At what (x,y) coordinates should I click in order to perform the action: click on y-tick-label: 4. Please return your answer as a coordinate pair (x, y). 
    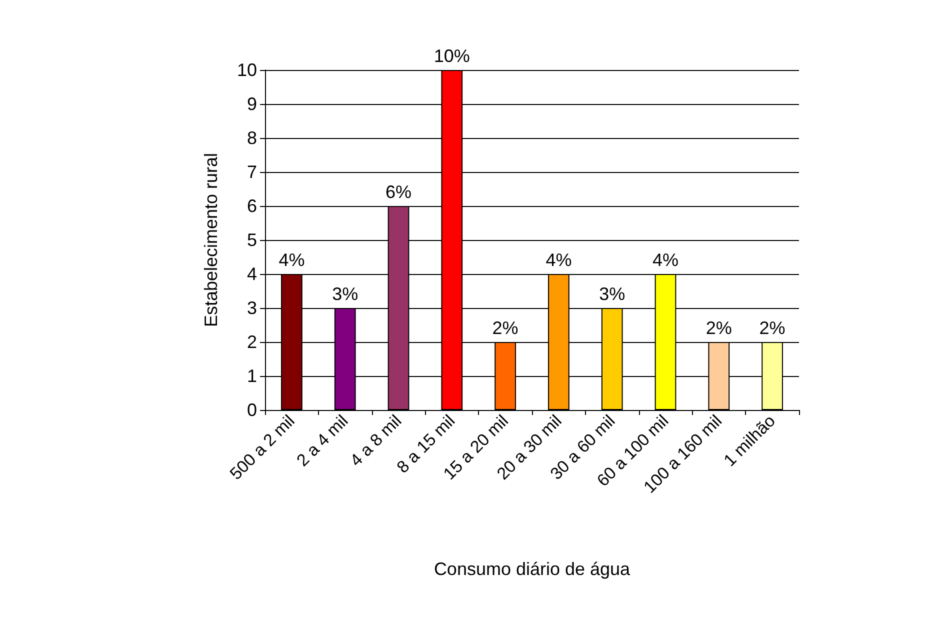
    Looking at the image, I should click on (251, 274).